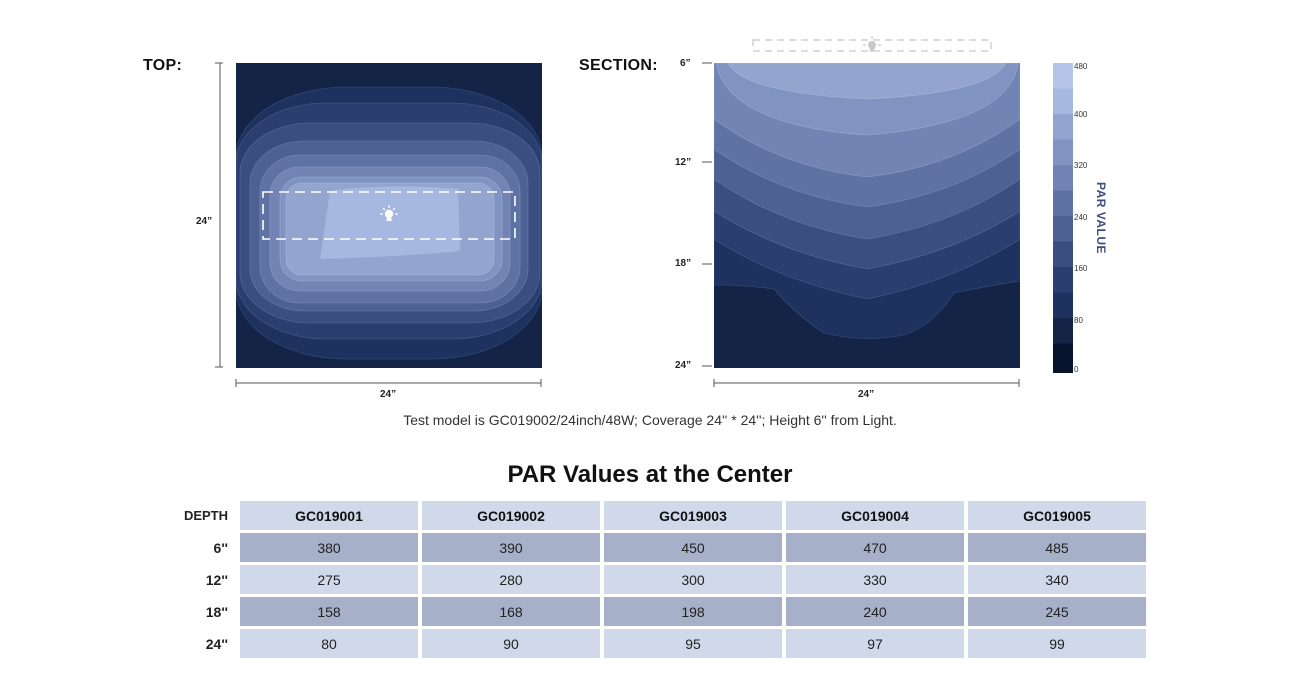 The image size is (1300, 700). What do you see at coordinates (388, 394) in the screenshot?
I see `top-bottom-dimension-label: 24”` at bounding box center [388, 394].